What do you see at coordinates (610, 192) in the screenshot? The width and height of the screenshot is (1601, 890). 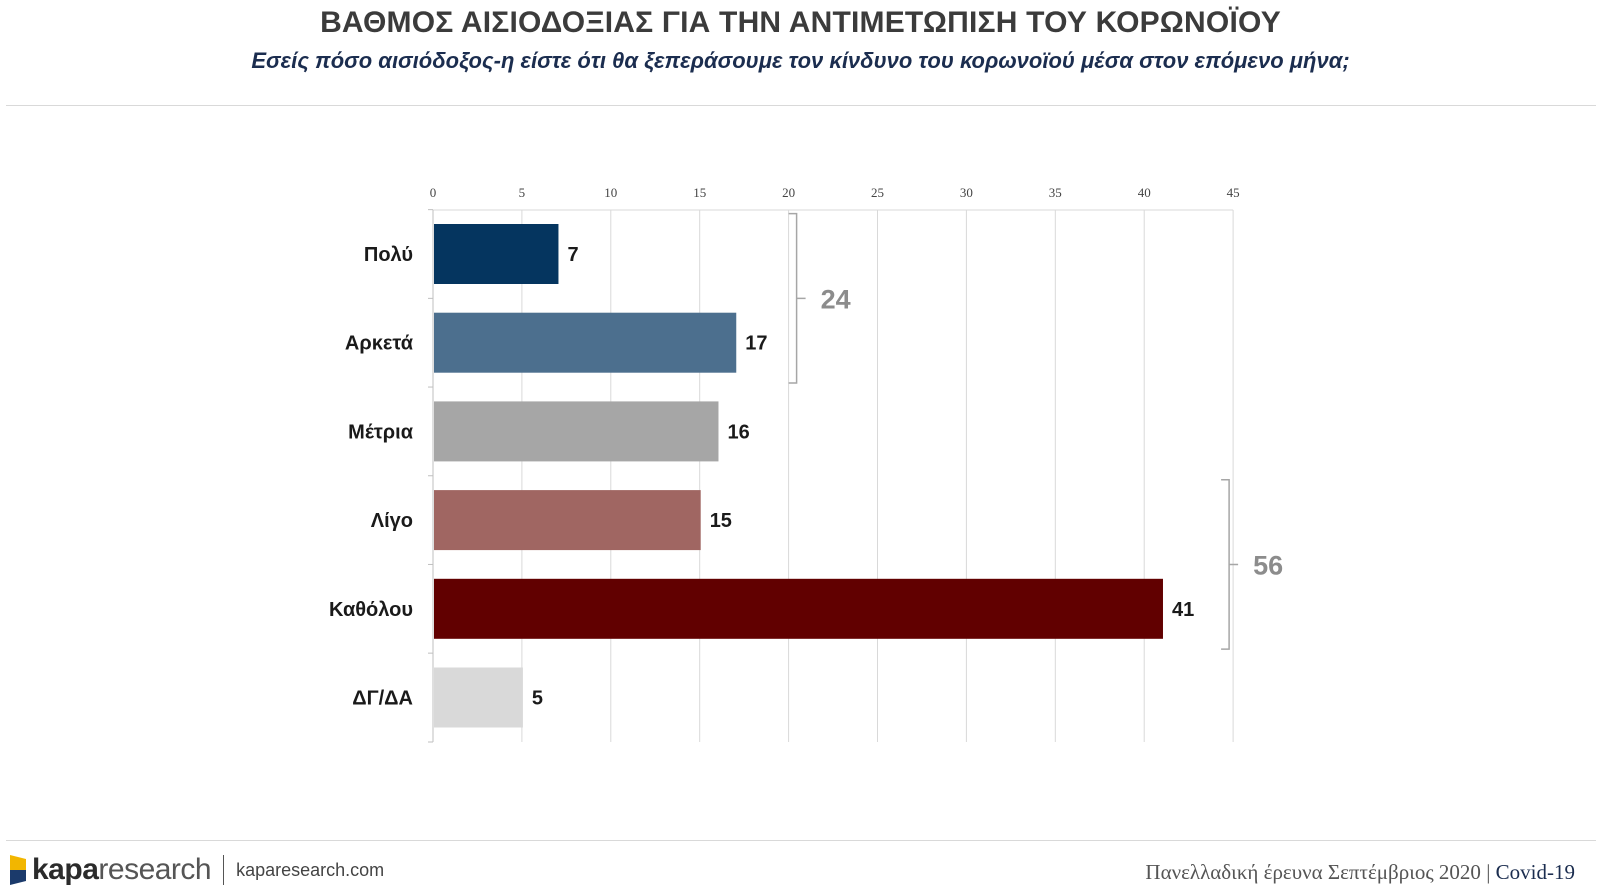 I see `x-tick-label: 10` at bounding box center [610, 192].